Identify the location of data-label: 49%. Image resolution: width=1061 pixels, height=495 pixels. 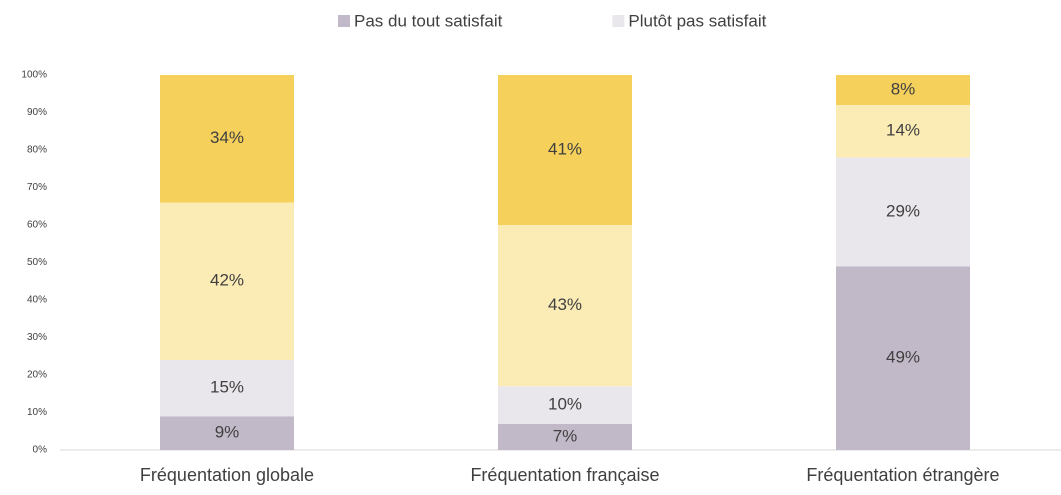
(903, 357).